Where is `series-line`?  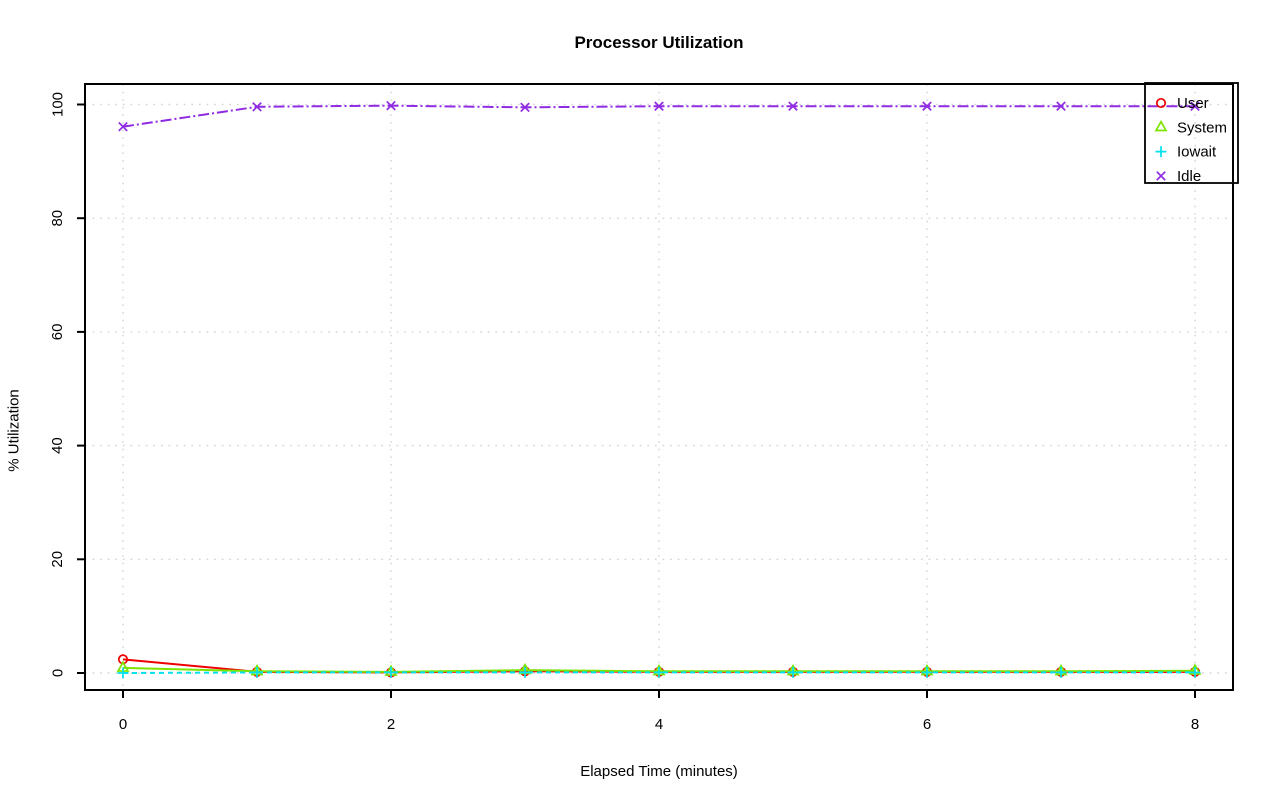 series-line is located at coordinates (658, 672).